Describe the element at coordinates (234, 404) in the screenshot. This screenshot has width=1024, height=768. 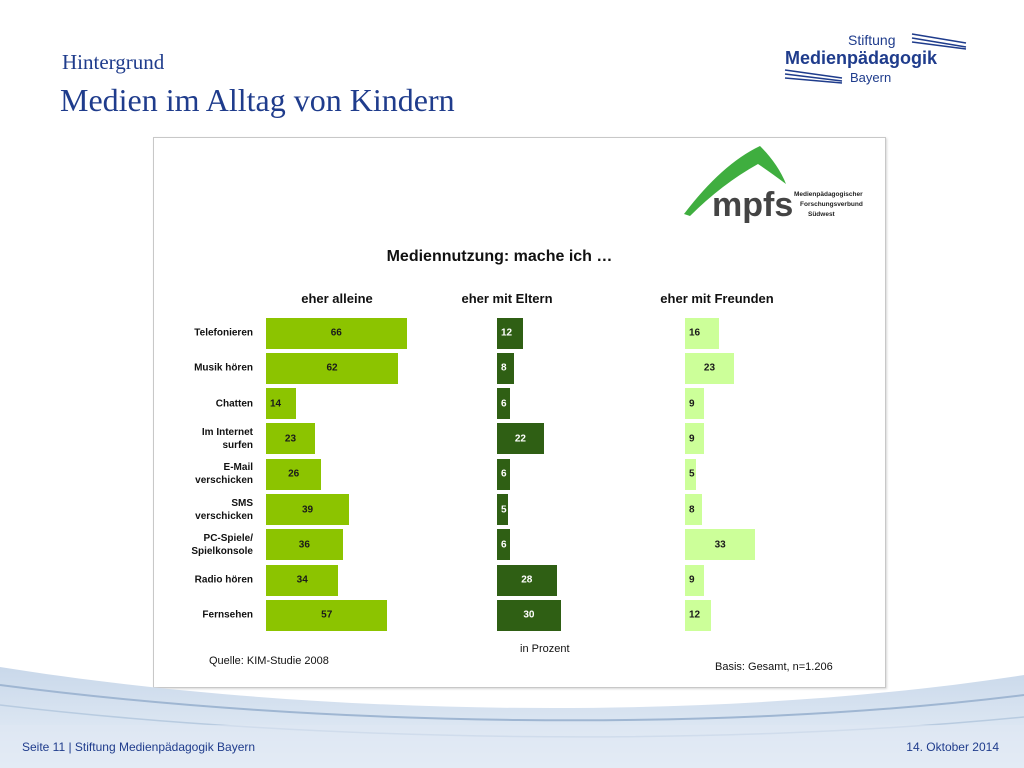
I see `row-label: Chatten` at that location.